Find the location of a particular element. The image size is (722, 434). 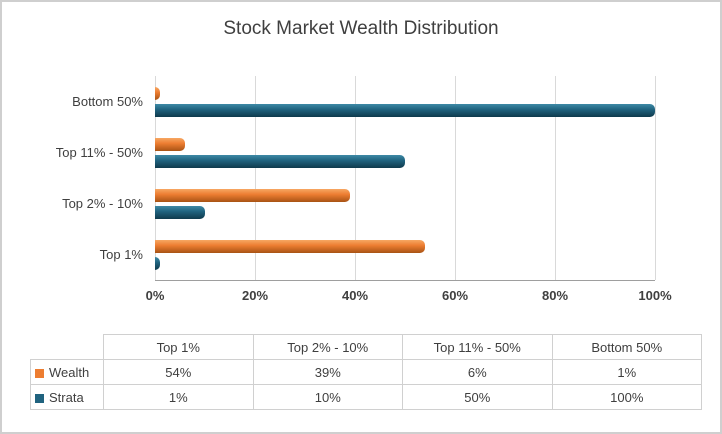

legend-cell: Wealth is located at coordinates (67, 372).